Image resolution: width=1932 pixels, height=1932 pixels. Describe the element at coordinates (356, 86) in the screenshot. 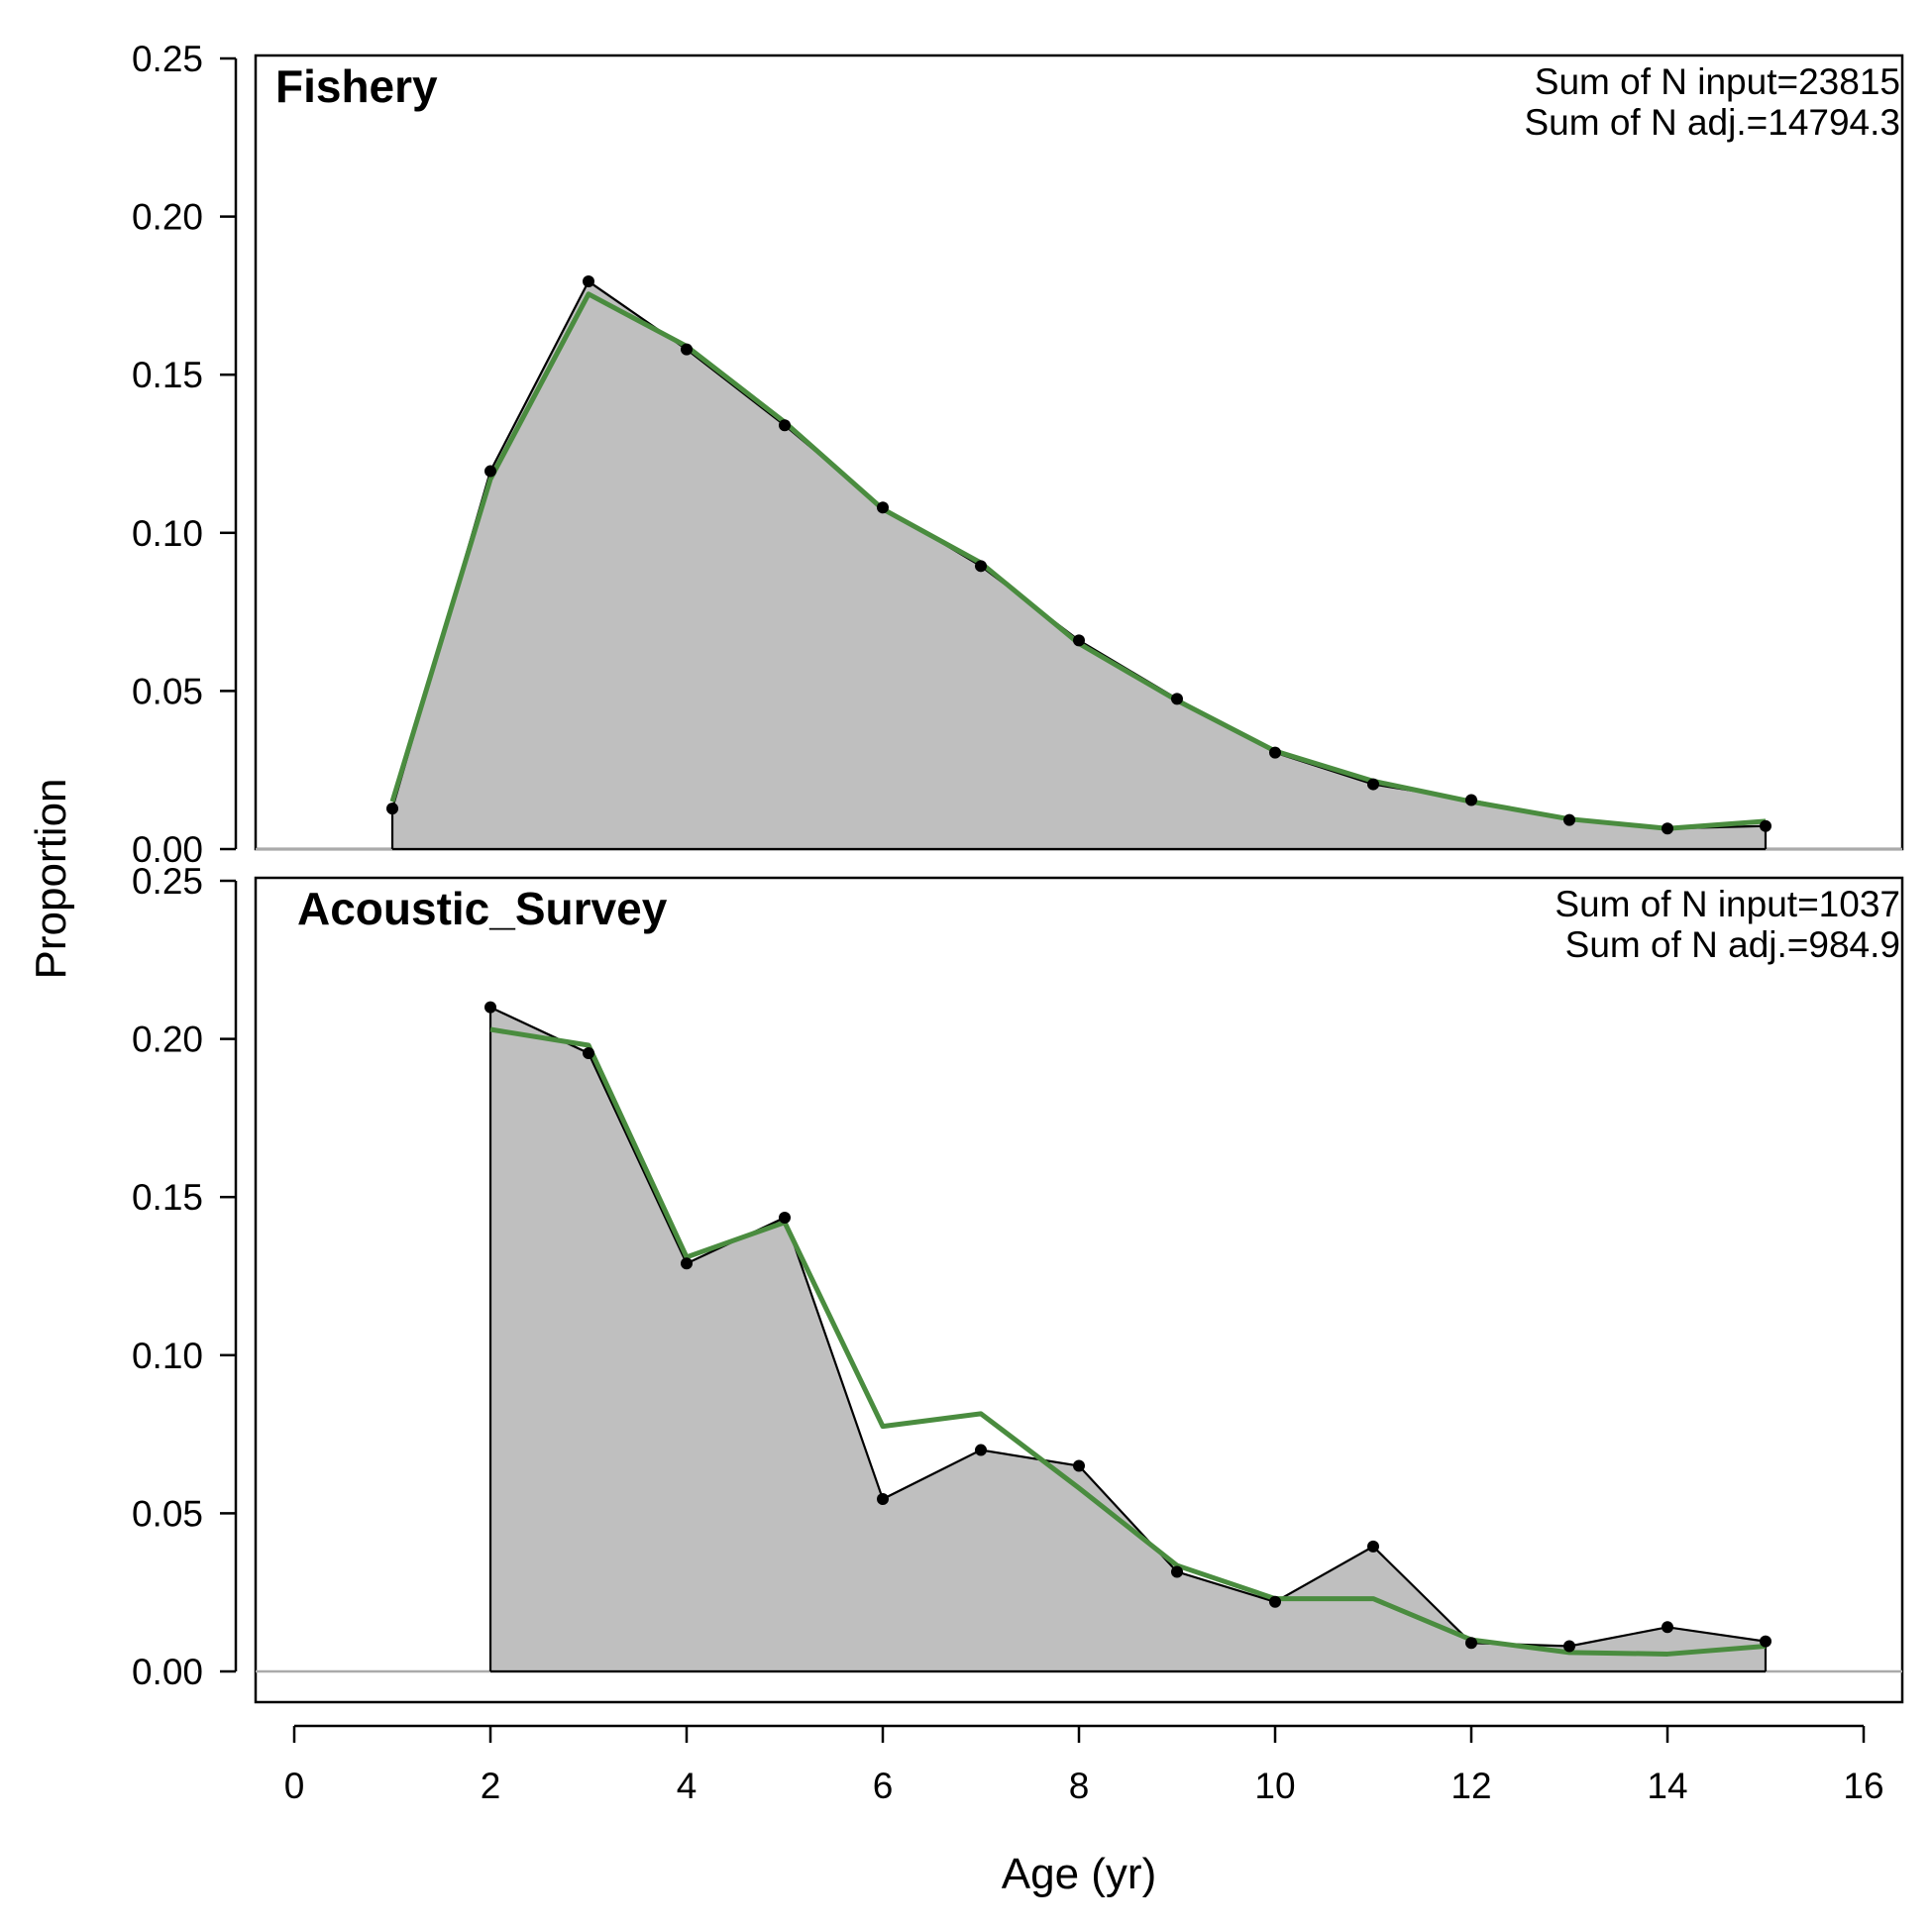

I see `fishery-panel-title: Fishery` at that location.